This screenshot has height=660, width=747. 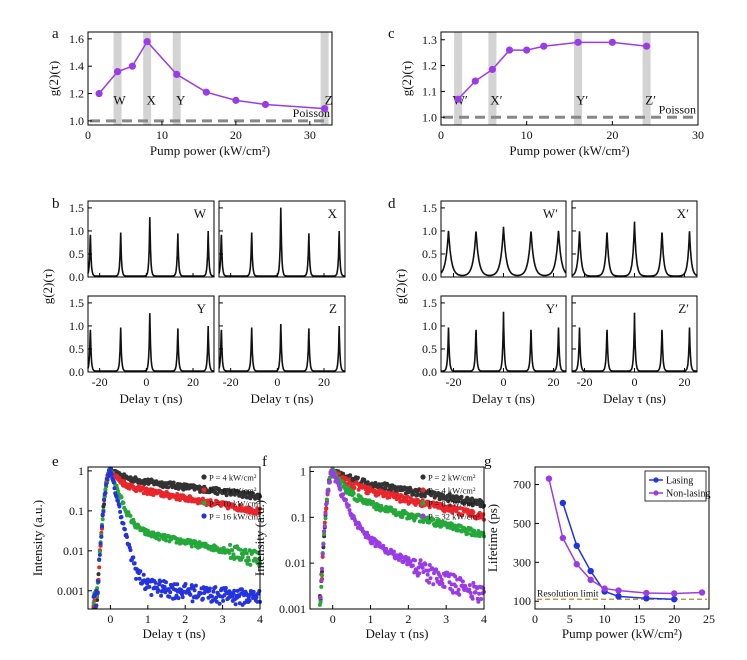 What do you see at coordinates (452, 504) in the screenshot?
I see `legend-label: P = 8 kW/cm²` at bounding box center [452, 504].